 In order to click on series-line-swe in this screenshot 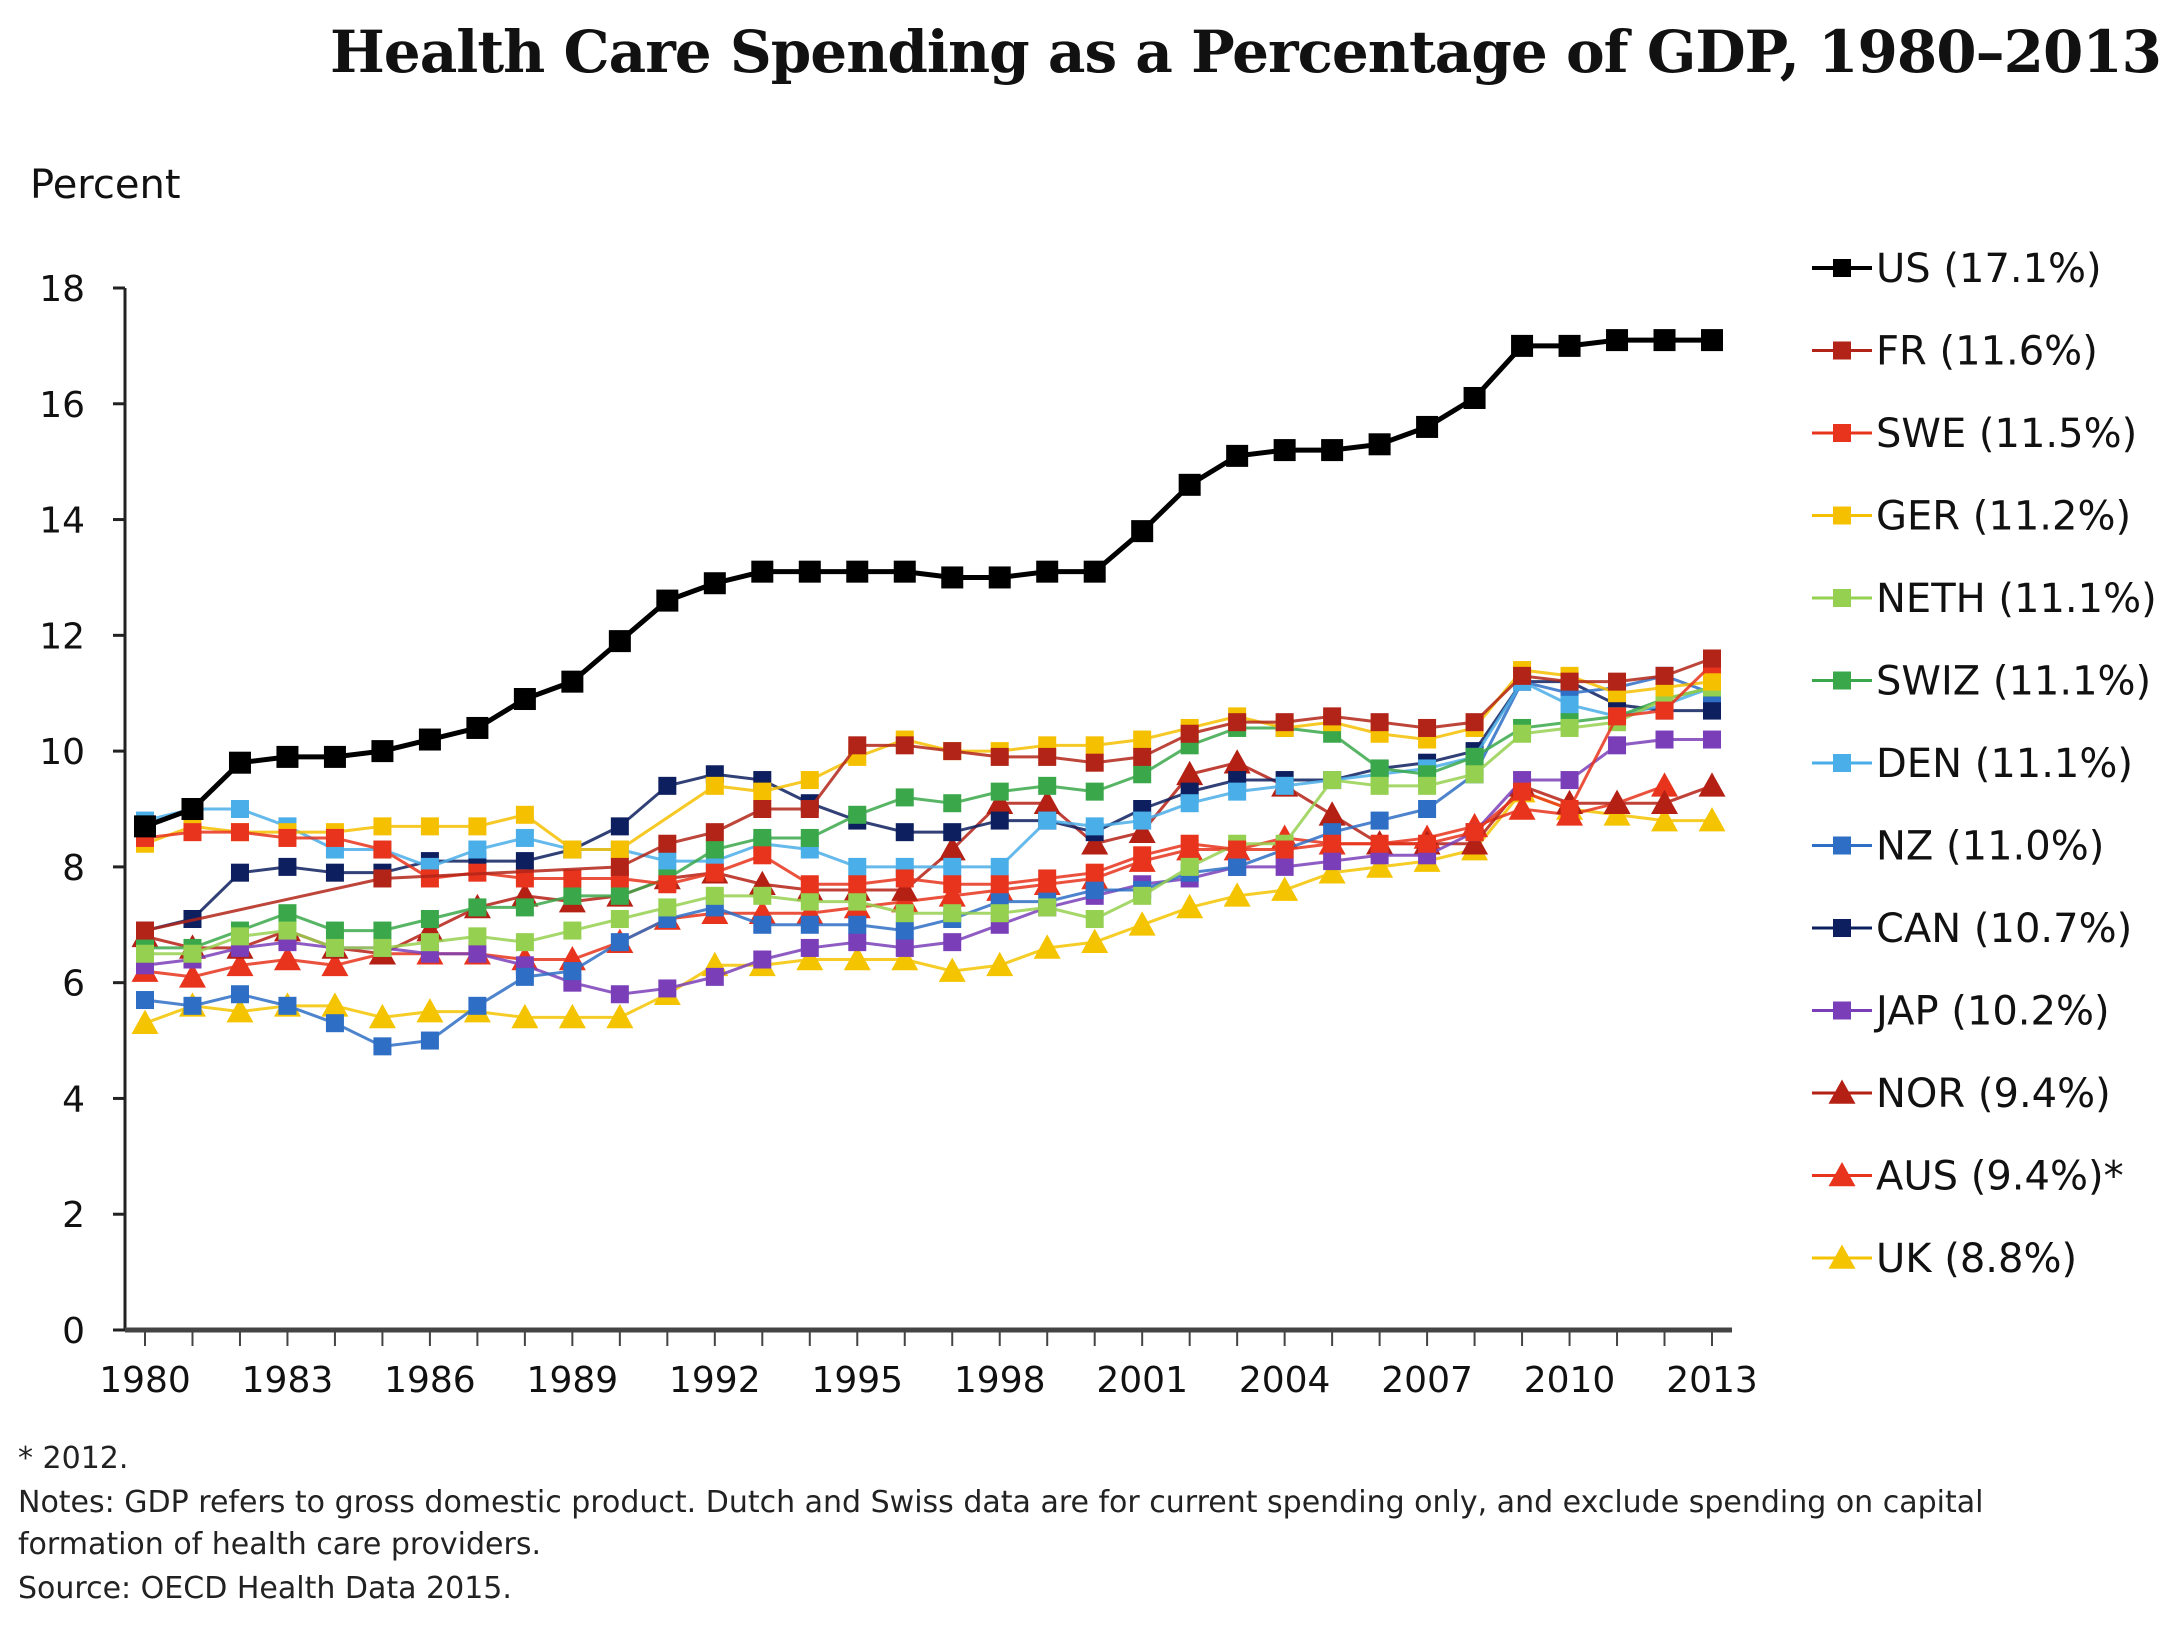, I will do `click(929, 774)`.